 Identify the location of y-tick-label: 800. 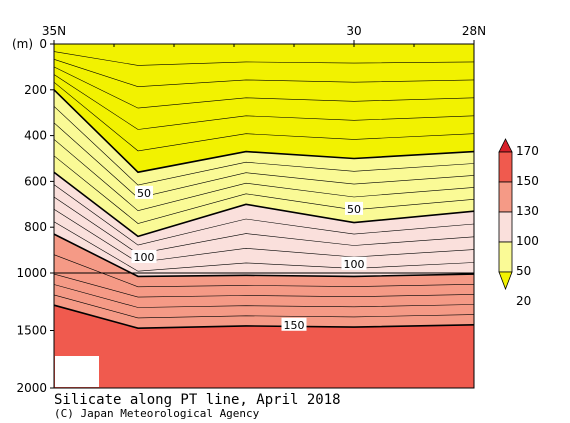
(35, 227).